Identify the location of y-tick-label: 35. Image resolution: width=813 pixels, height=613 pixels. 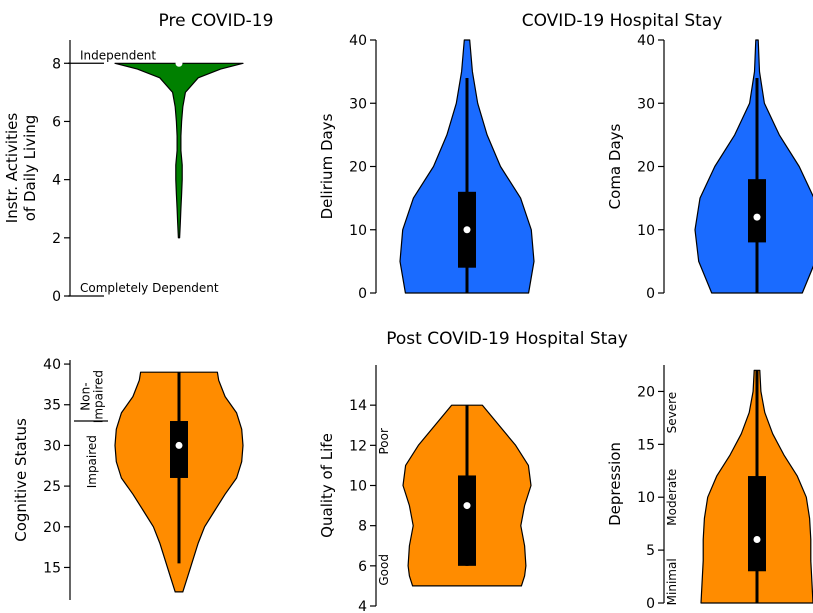
(52, 406).